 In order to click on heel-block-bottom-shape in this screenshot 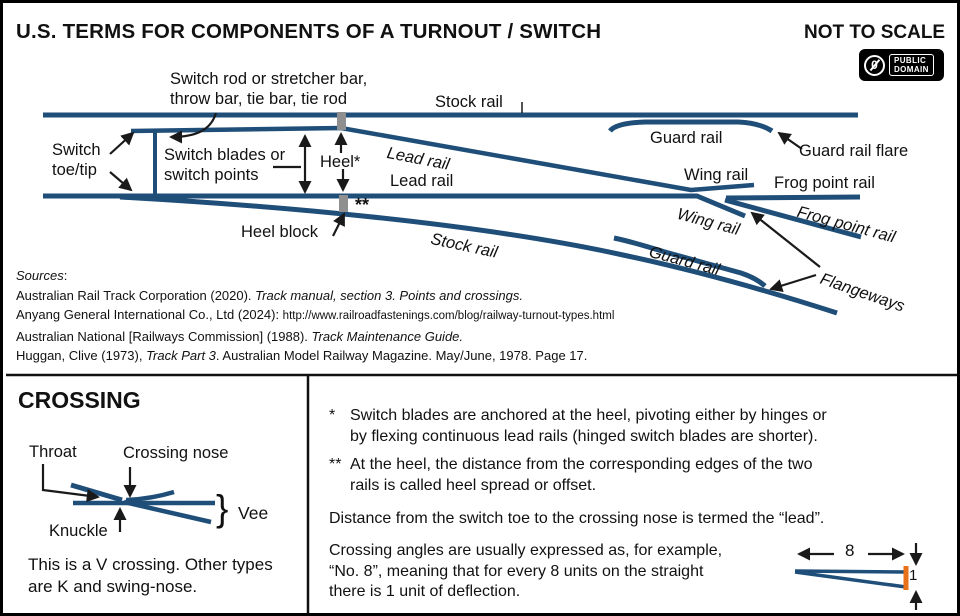, I will do `click(343, 203)`.